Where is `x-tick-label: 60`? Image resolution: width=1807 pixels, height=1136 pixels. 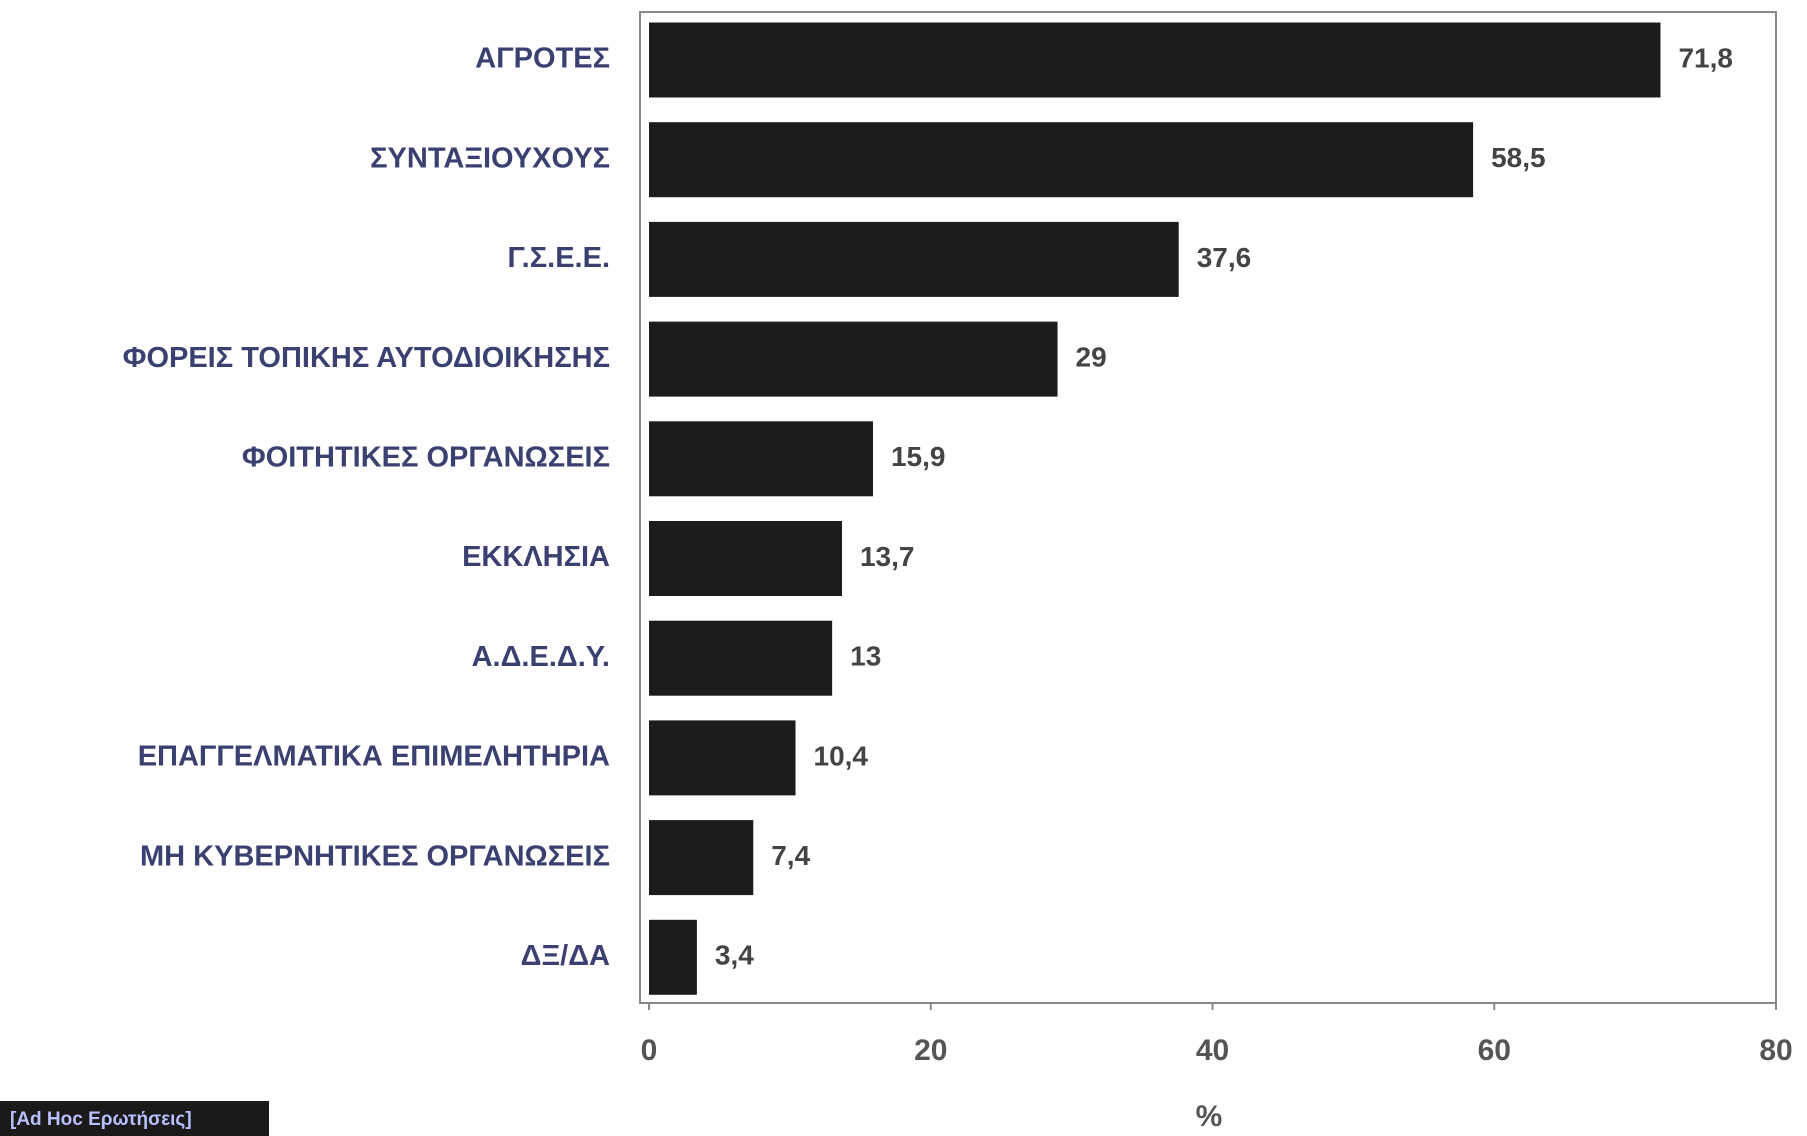
x-tick-label: 60 is located at coordinates (1494, 1050).